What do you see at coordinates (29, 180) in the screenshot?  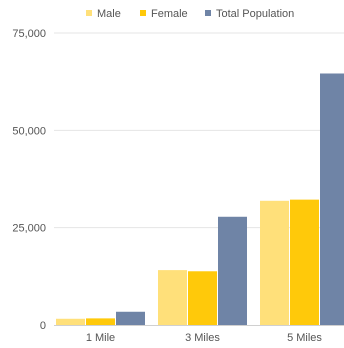 I see `y-axis: 0 25,000 50,000 75,000` at bounding box center [29, 180].